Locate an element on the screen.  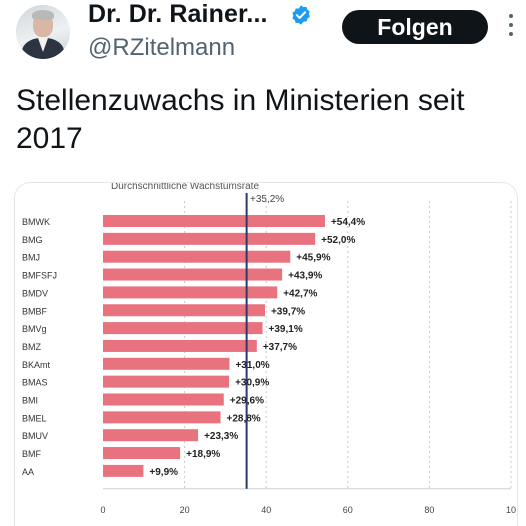
more-options-icon is located at coordinates (511, 27).